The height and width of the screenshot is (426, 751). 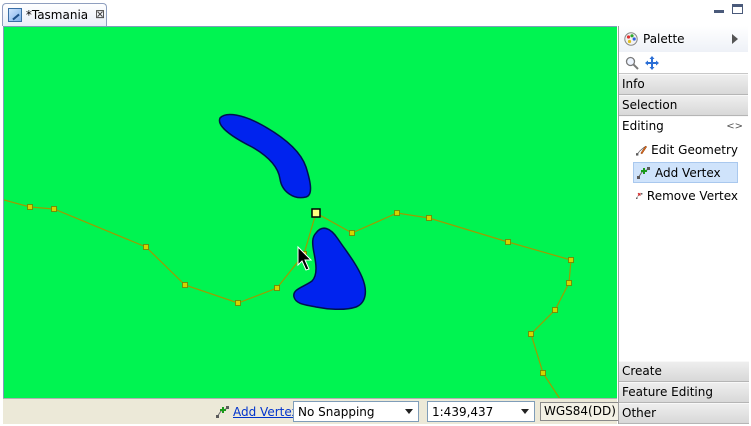 What do you see at coordinates (664, 39) in the screenshot?
I see `palette-title: Palette` at bounding box center [664, 39].